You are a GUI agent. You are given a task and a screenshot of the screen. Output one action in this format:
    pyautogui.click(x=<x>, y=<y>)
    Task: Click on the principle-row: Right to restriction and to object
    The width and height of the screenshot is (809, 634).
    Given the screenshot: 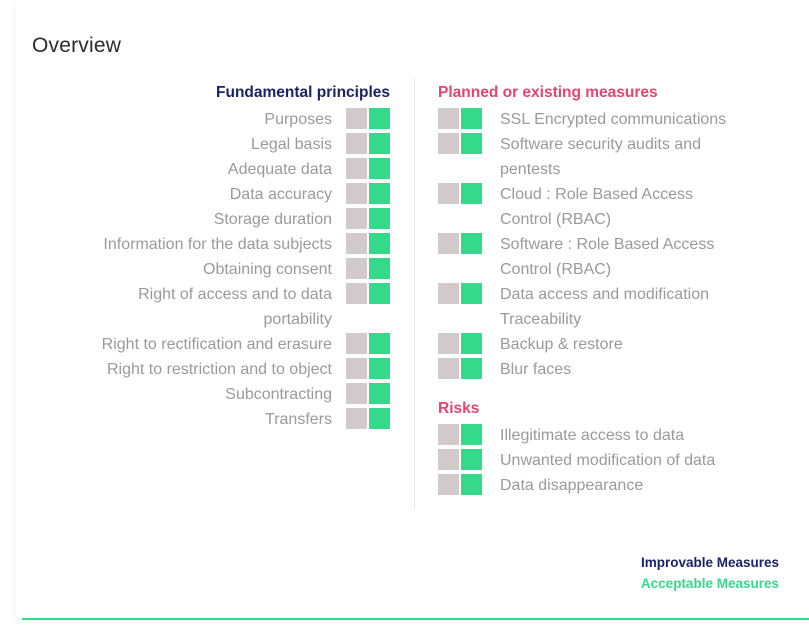 What is the action you would take?
    pyautogui.click(x=215, y=369)
    